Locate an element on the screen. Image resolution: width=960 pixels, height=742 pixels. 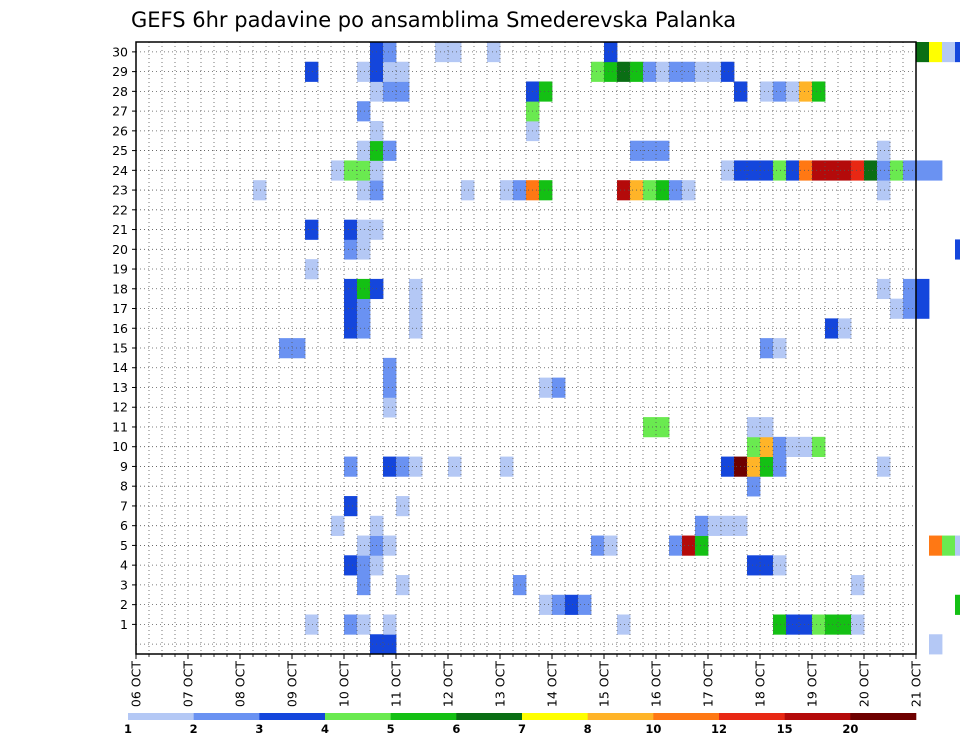
y-tick-label: 23 is located at coordinates (120, 190).